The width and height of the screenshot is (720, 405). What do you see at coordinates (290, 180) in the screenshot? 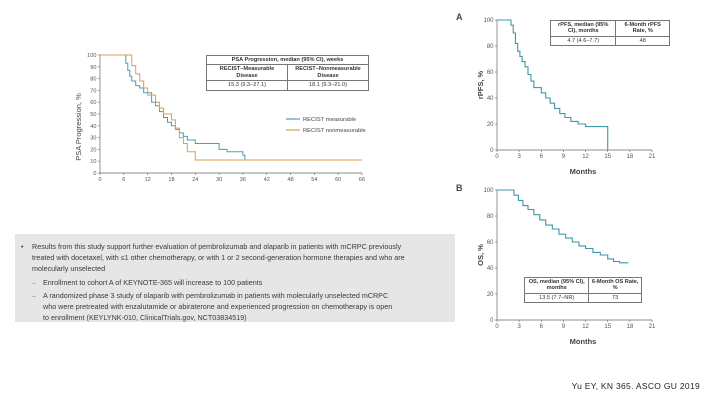
I see `psa-xtick-label: 48` at bounding box center [290, 180].